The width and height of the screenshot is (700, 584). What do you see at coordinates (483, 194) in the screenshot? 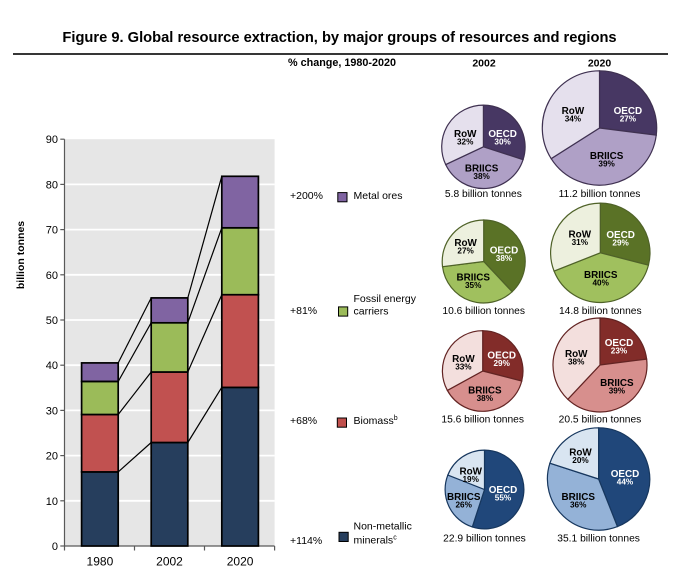
I see `svg-text: 5.8 billion tonnes` at bounding box center [483, 194].